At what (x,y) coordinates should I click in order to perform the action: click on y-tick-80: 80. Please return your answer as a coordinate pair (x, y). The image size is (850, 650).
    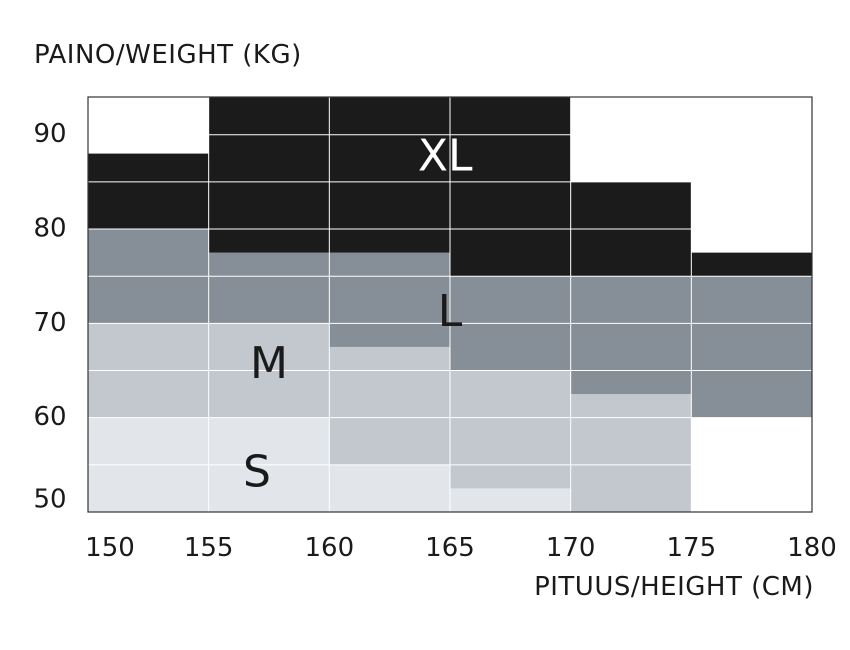
    Looking at the image, I should click on (49, 229).